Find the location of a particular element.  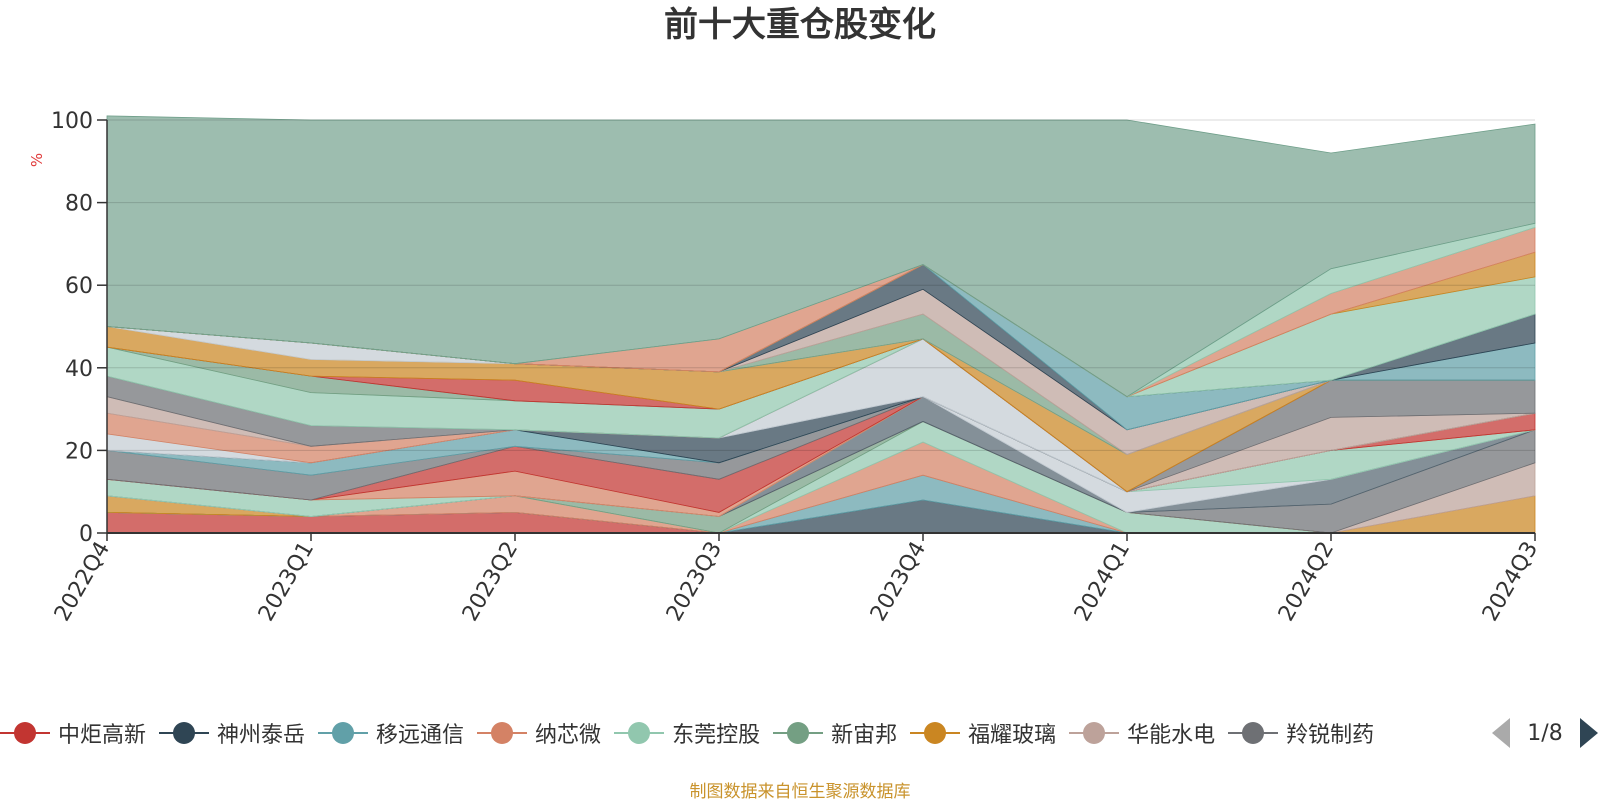

legend-item: 东莞控股 is located at coordinates (687, 733).